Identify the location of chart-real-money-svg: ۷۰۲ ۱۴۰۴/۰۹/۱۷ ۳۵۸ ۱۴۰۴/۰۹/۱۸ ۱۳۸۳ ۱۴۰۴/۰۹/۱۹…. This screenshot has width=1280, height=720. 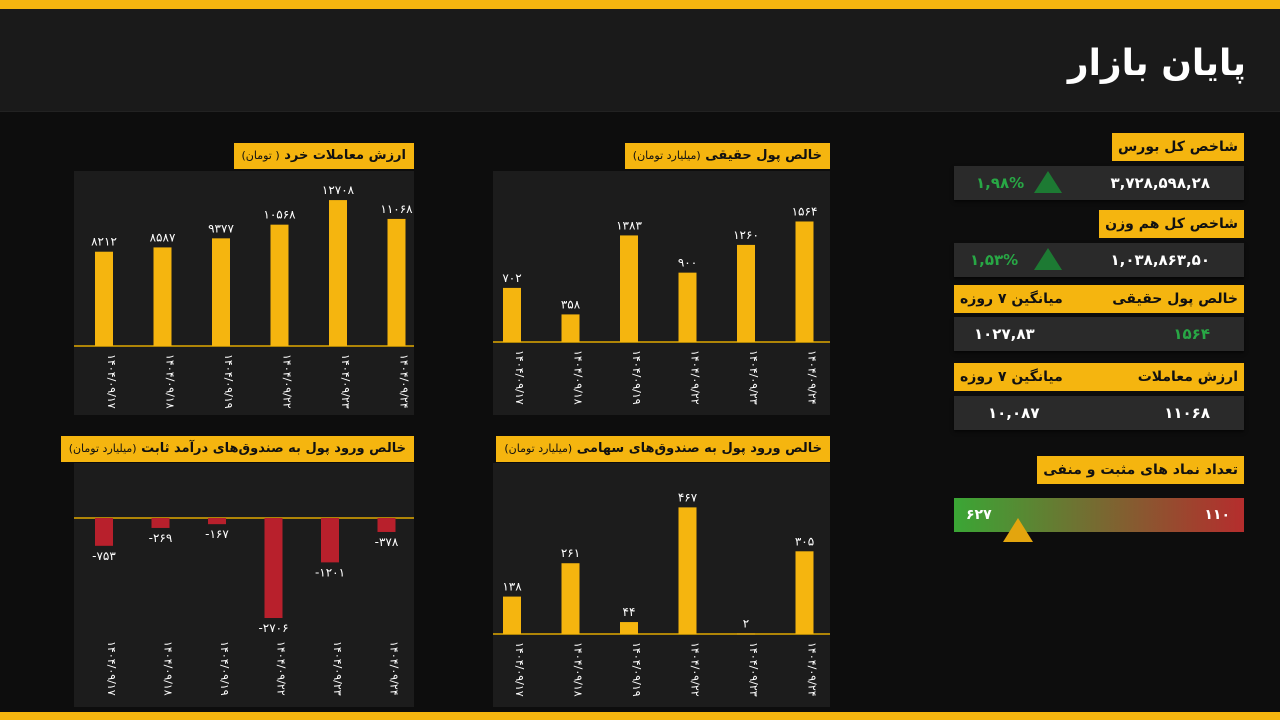
(661, 304).